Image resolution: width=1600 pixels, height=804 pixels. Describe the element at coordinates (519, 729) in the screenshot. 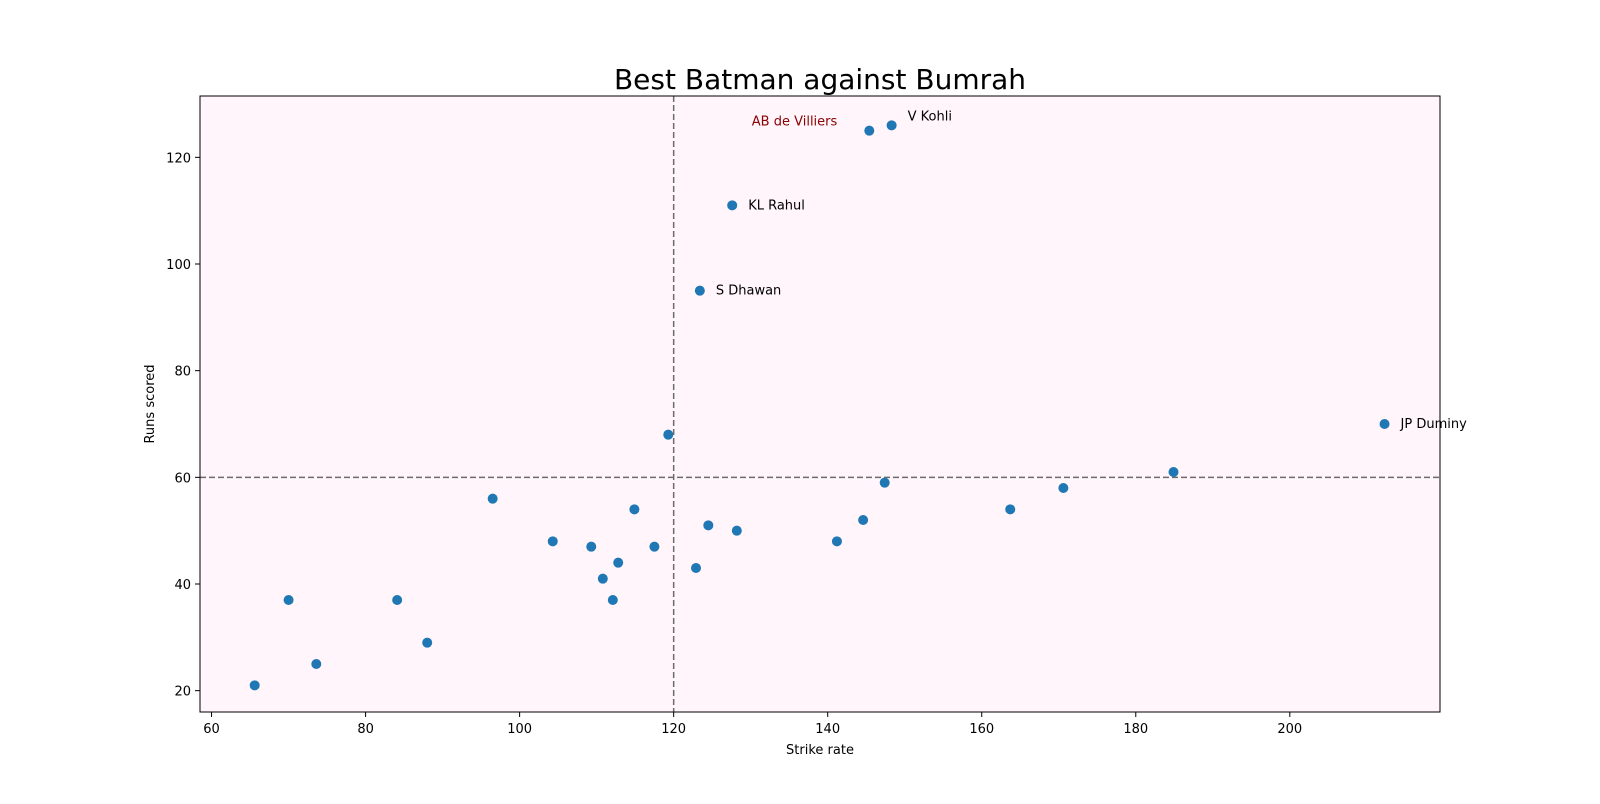

I see `x-tick-label: 100` at that location.